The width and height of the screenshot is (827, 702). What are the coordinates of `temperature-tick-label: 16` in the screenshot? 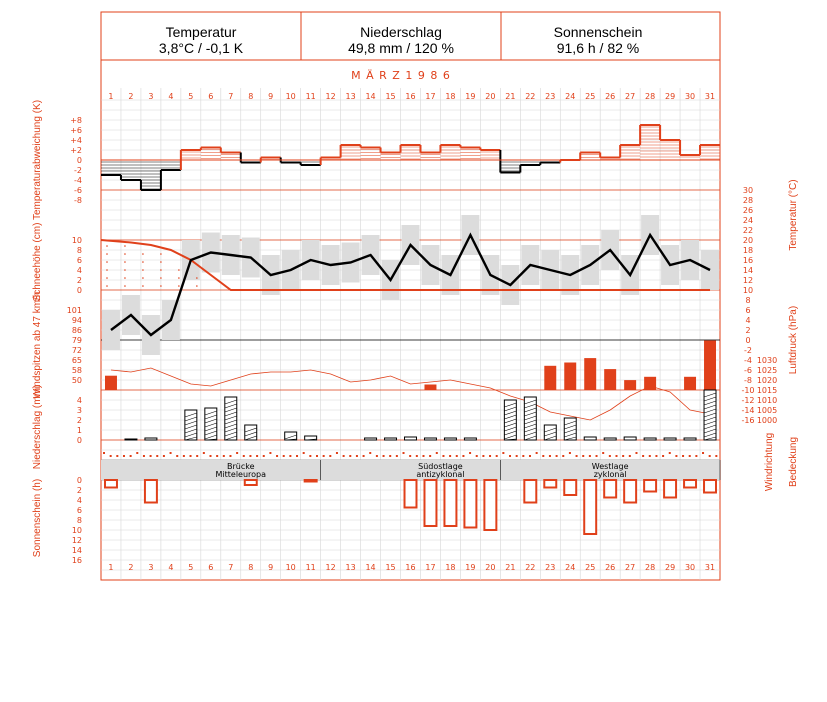 It's located at (748, 260).